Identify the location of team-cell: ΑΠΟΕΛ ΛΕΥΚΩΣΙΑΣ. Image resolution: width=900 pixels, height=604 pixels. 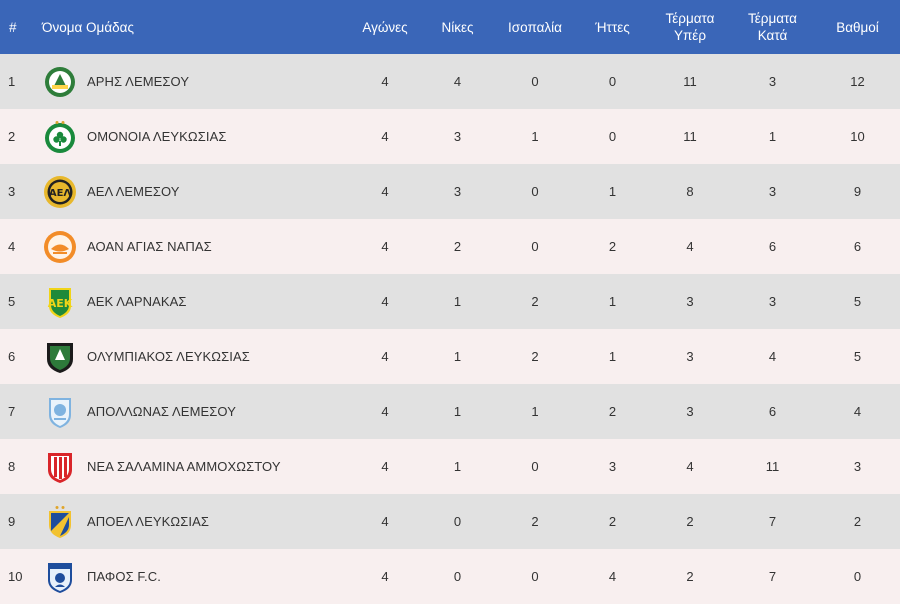
(195, 521).